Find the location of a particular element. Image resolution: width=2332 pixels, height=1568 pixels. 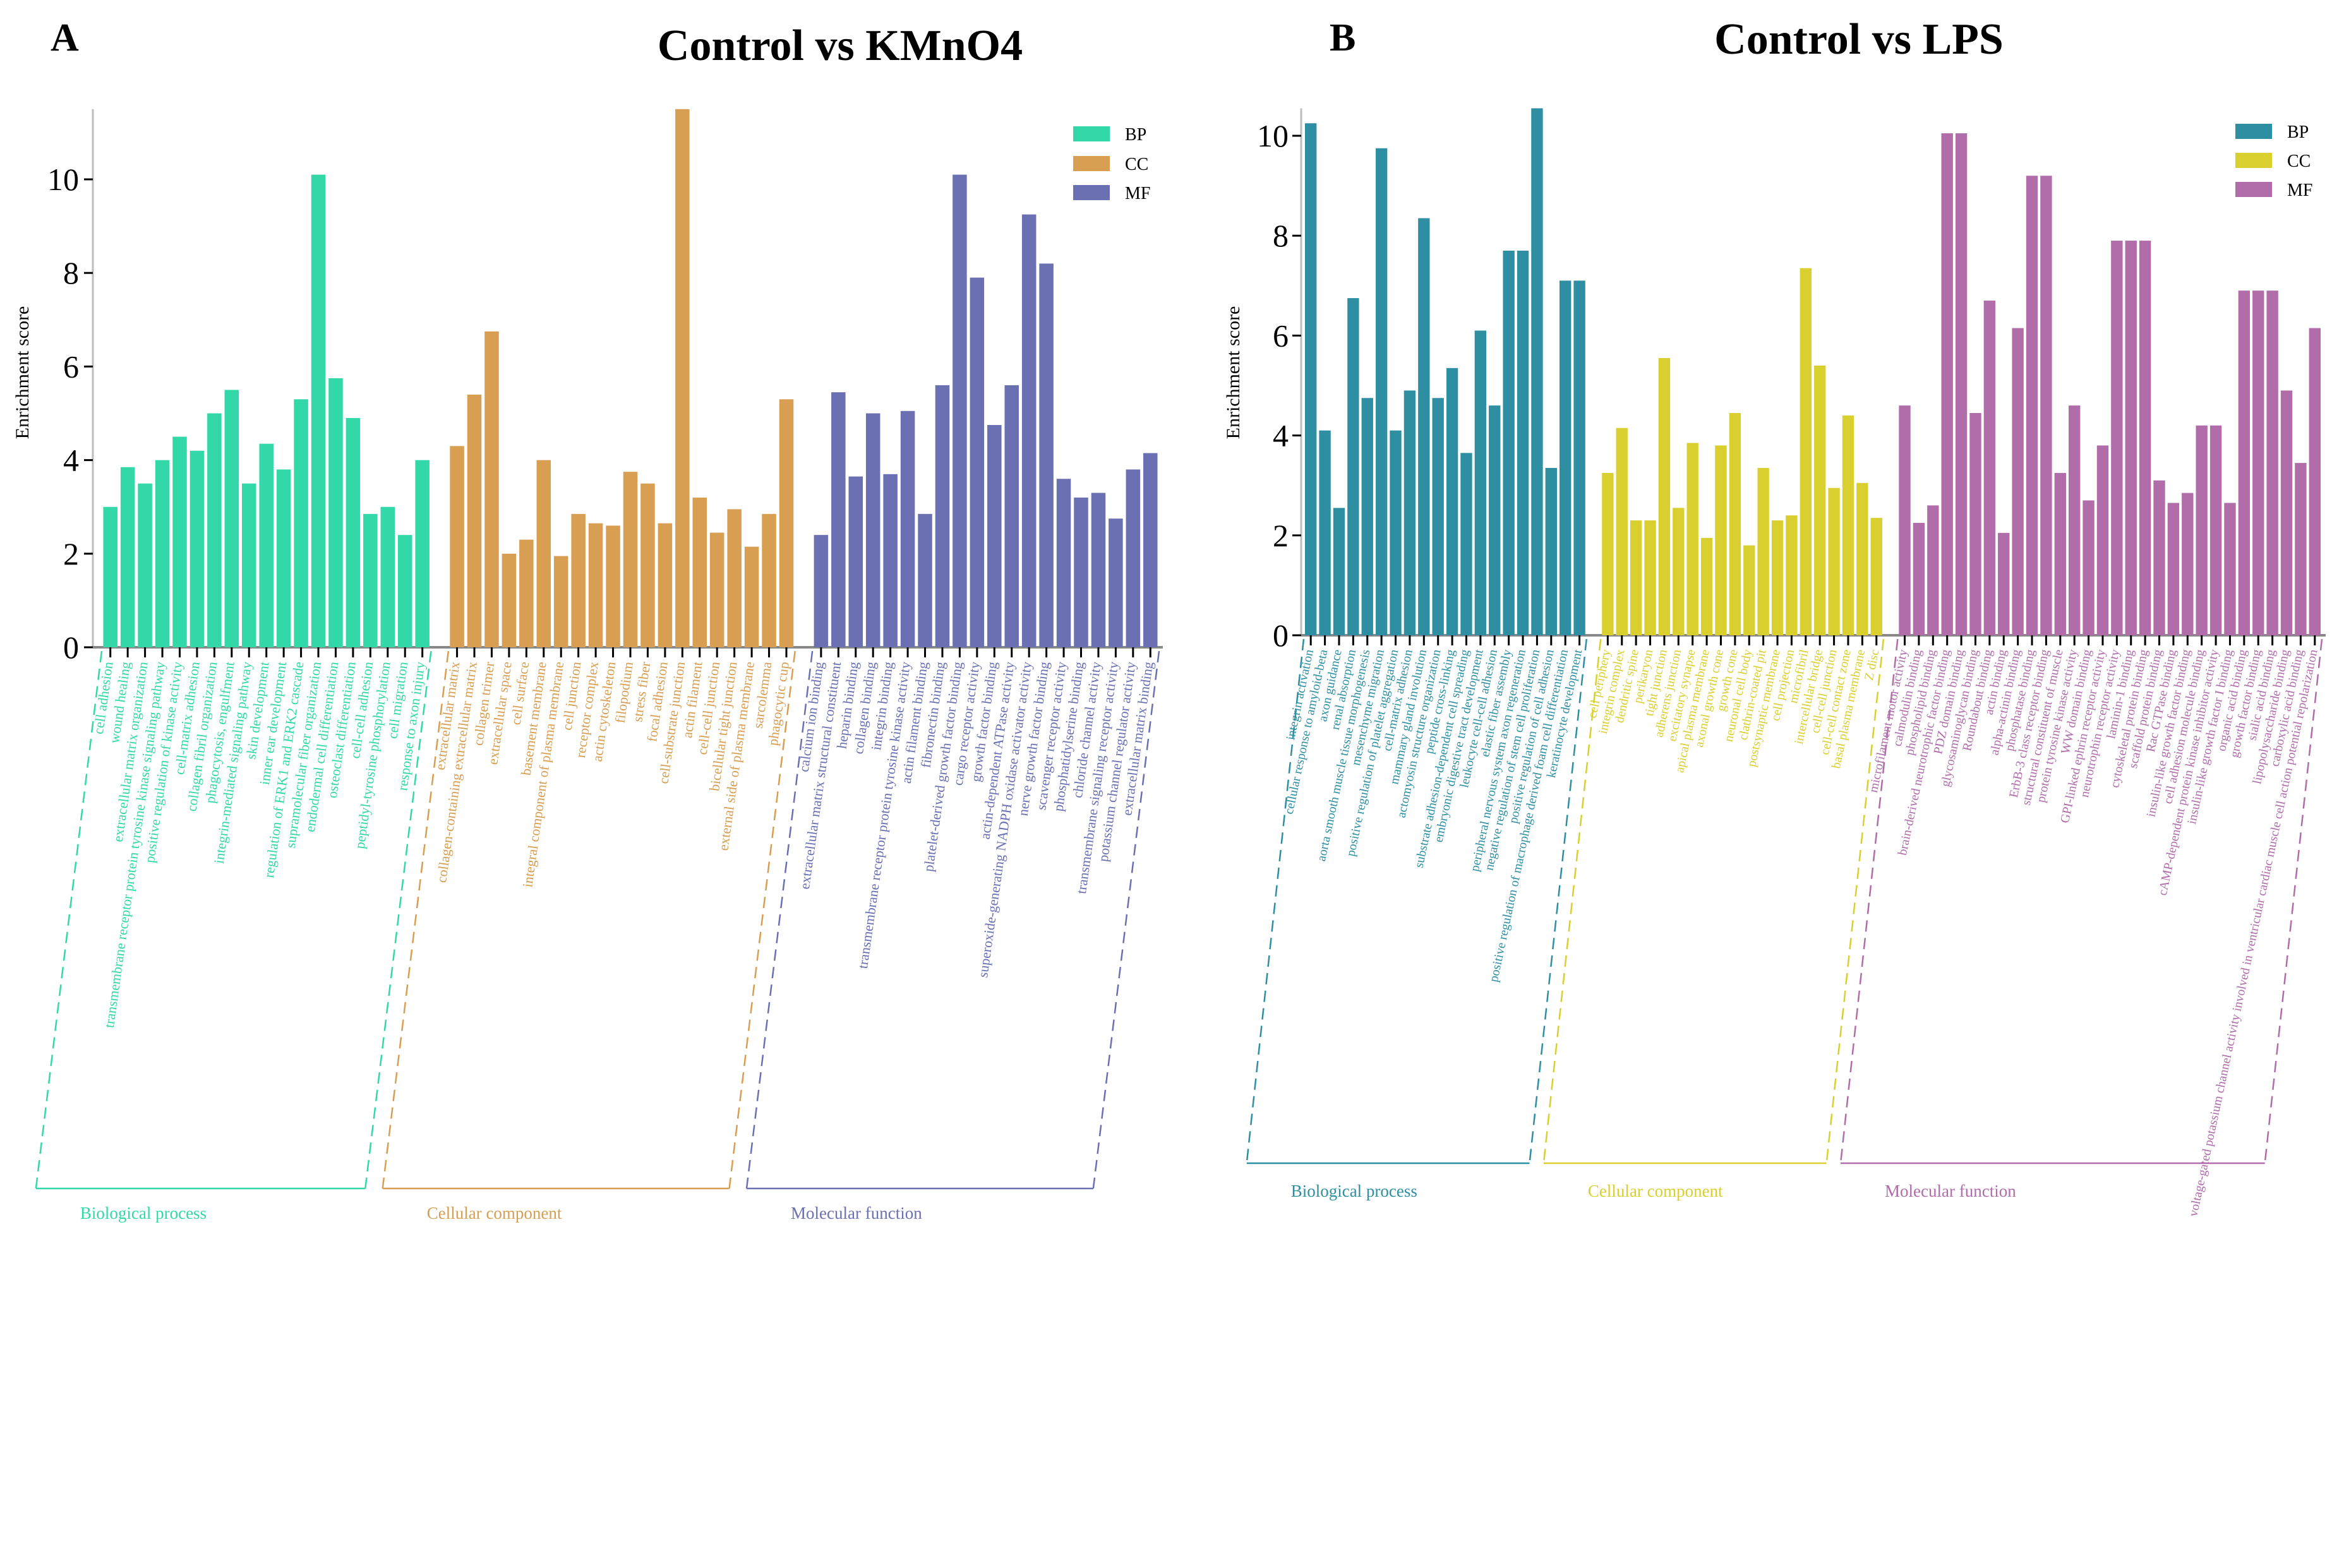

chart-title: Control vs KMnO4 is located at coordinates (841, 46).